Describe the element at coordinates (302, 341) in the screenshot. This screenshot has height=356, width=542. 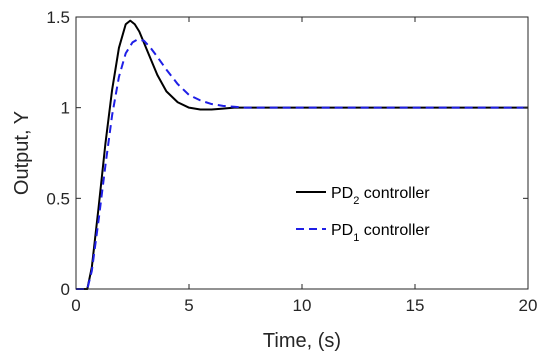
I see `x-axis-label: Time, (s)` at that location.